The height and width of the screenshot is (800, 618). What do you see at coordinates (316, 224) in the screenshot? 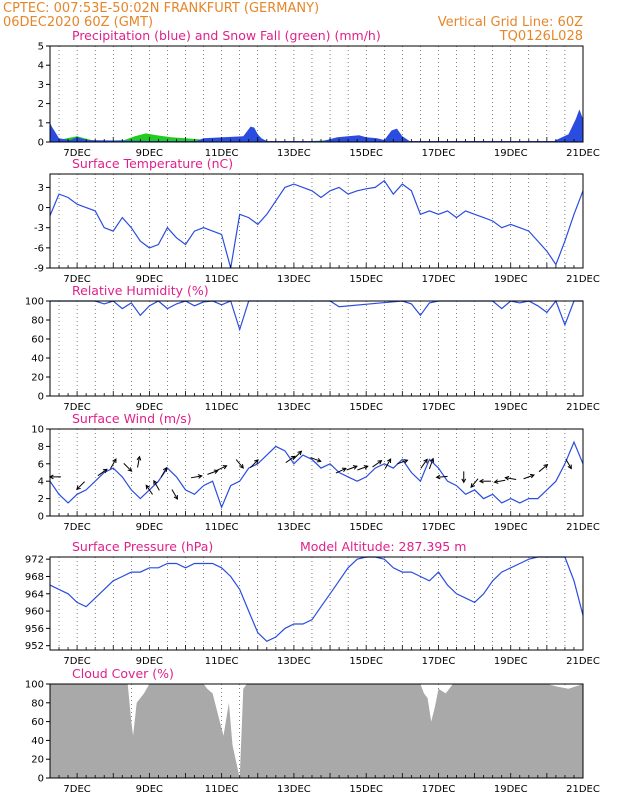
I see `temp-line` at bounding box center [316, 224].